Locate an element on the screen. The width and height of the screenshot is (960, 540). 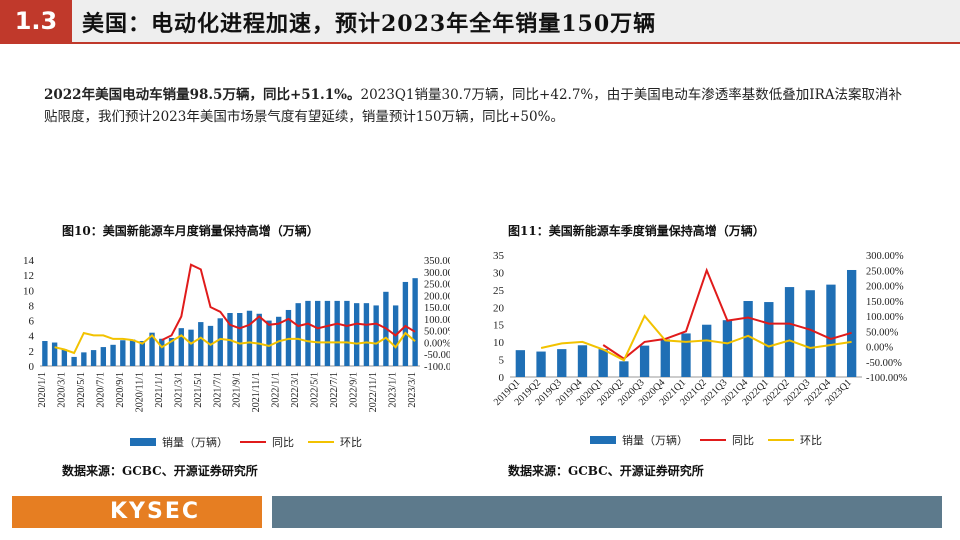
bar-2021/9/1 is located at coordinates (240, 339).